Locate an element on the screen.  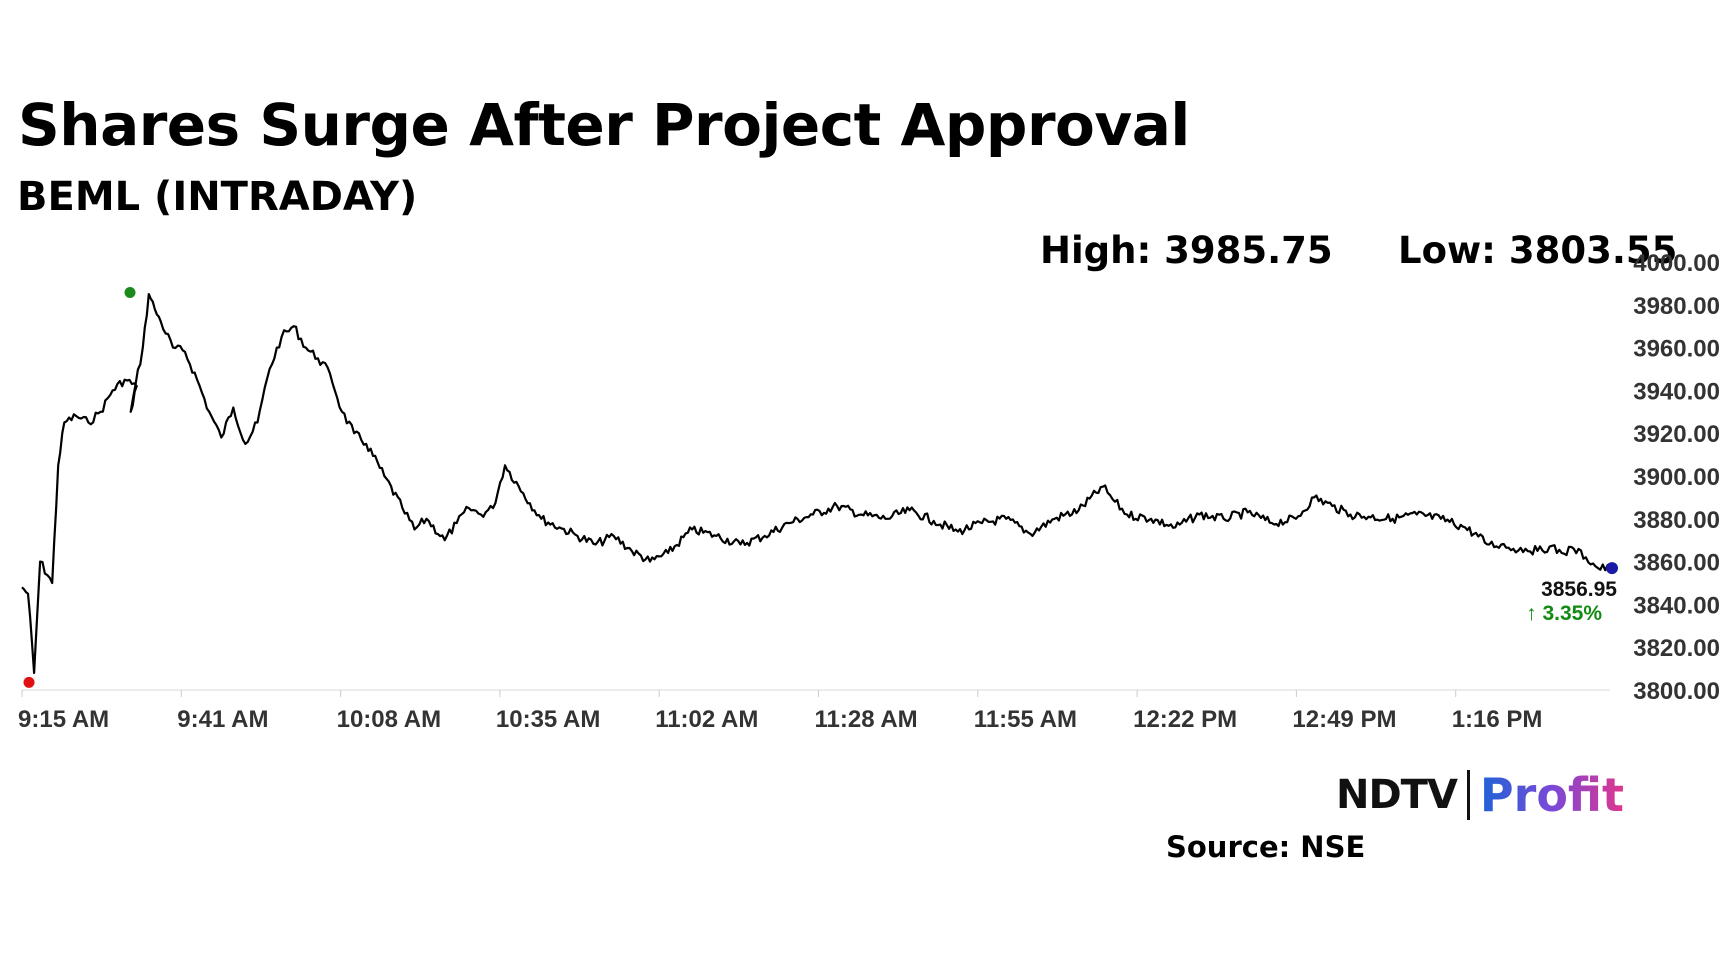
x-tick-label: 10:35 AM is located at coordinates (548, 719).